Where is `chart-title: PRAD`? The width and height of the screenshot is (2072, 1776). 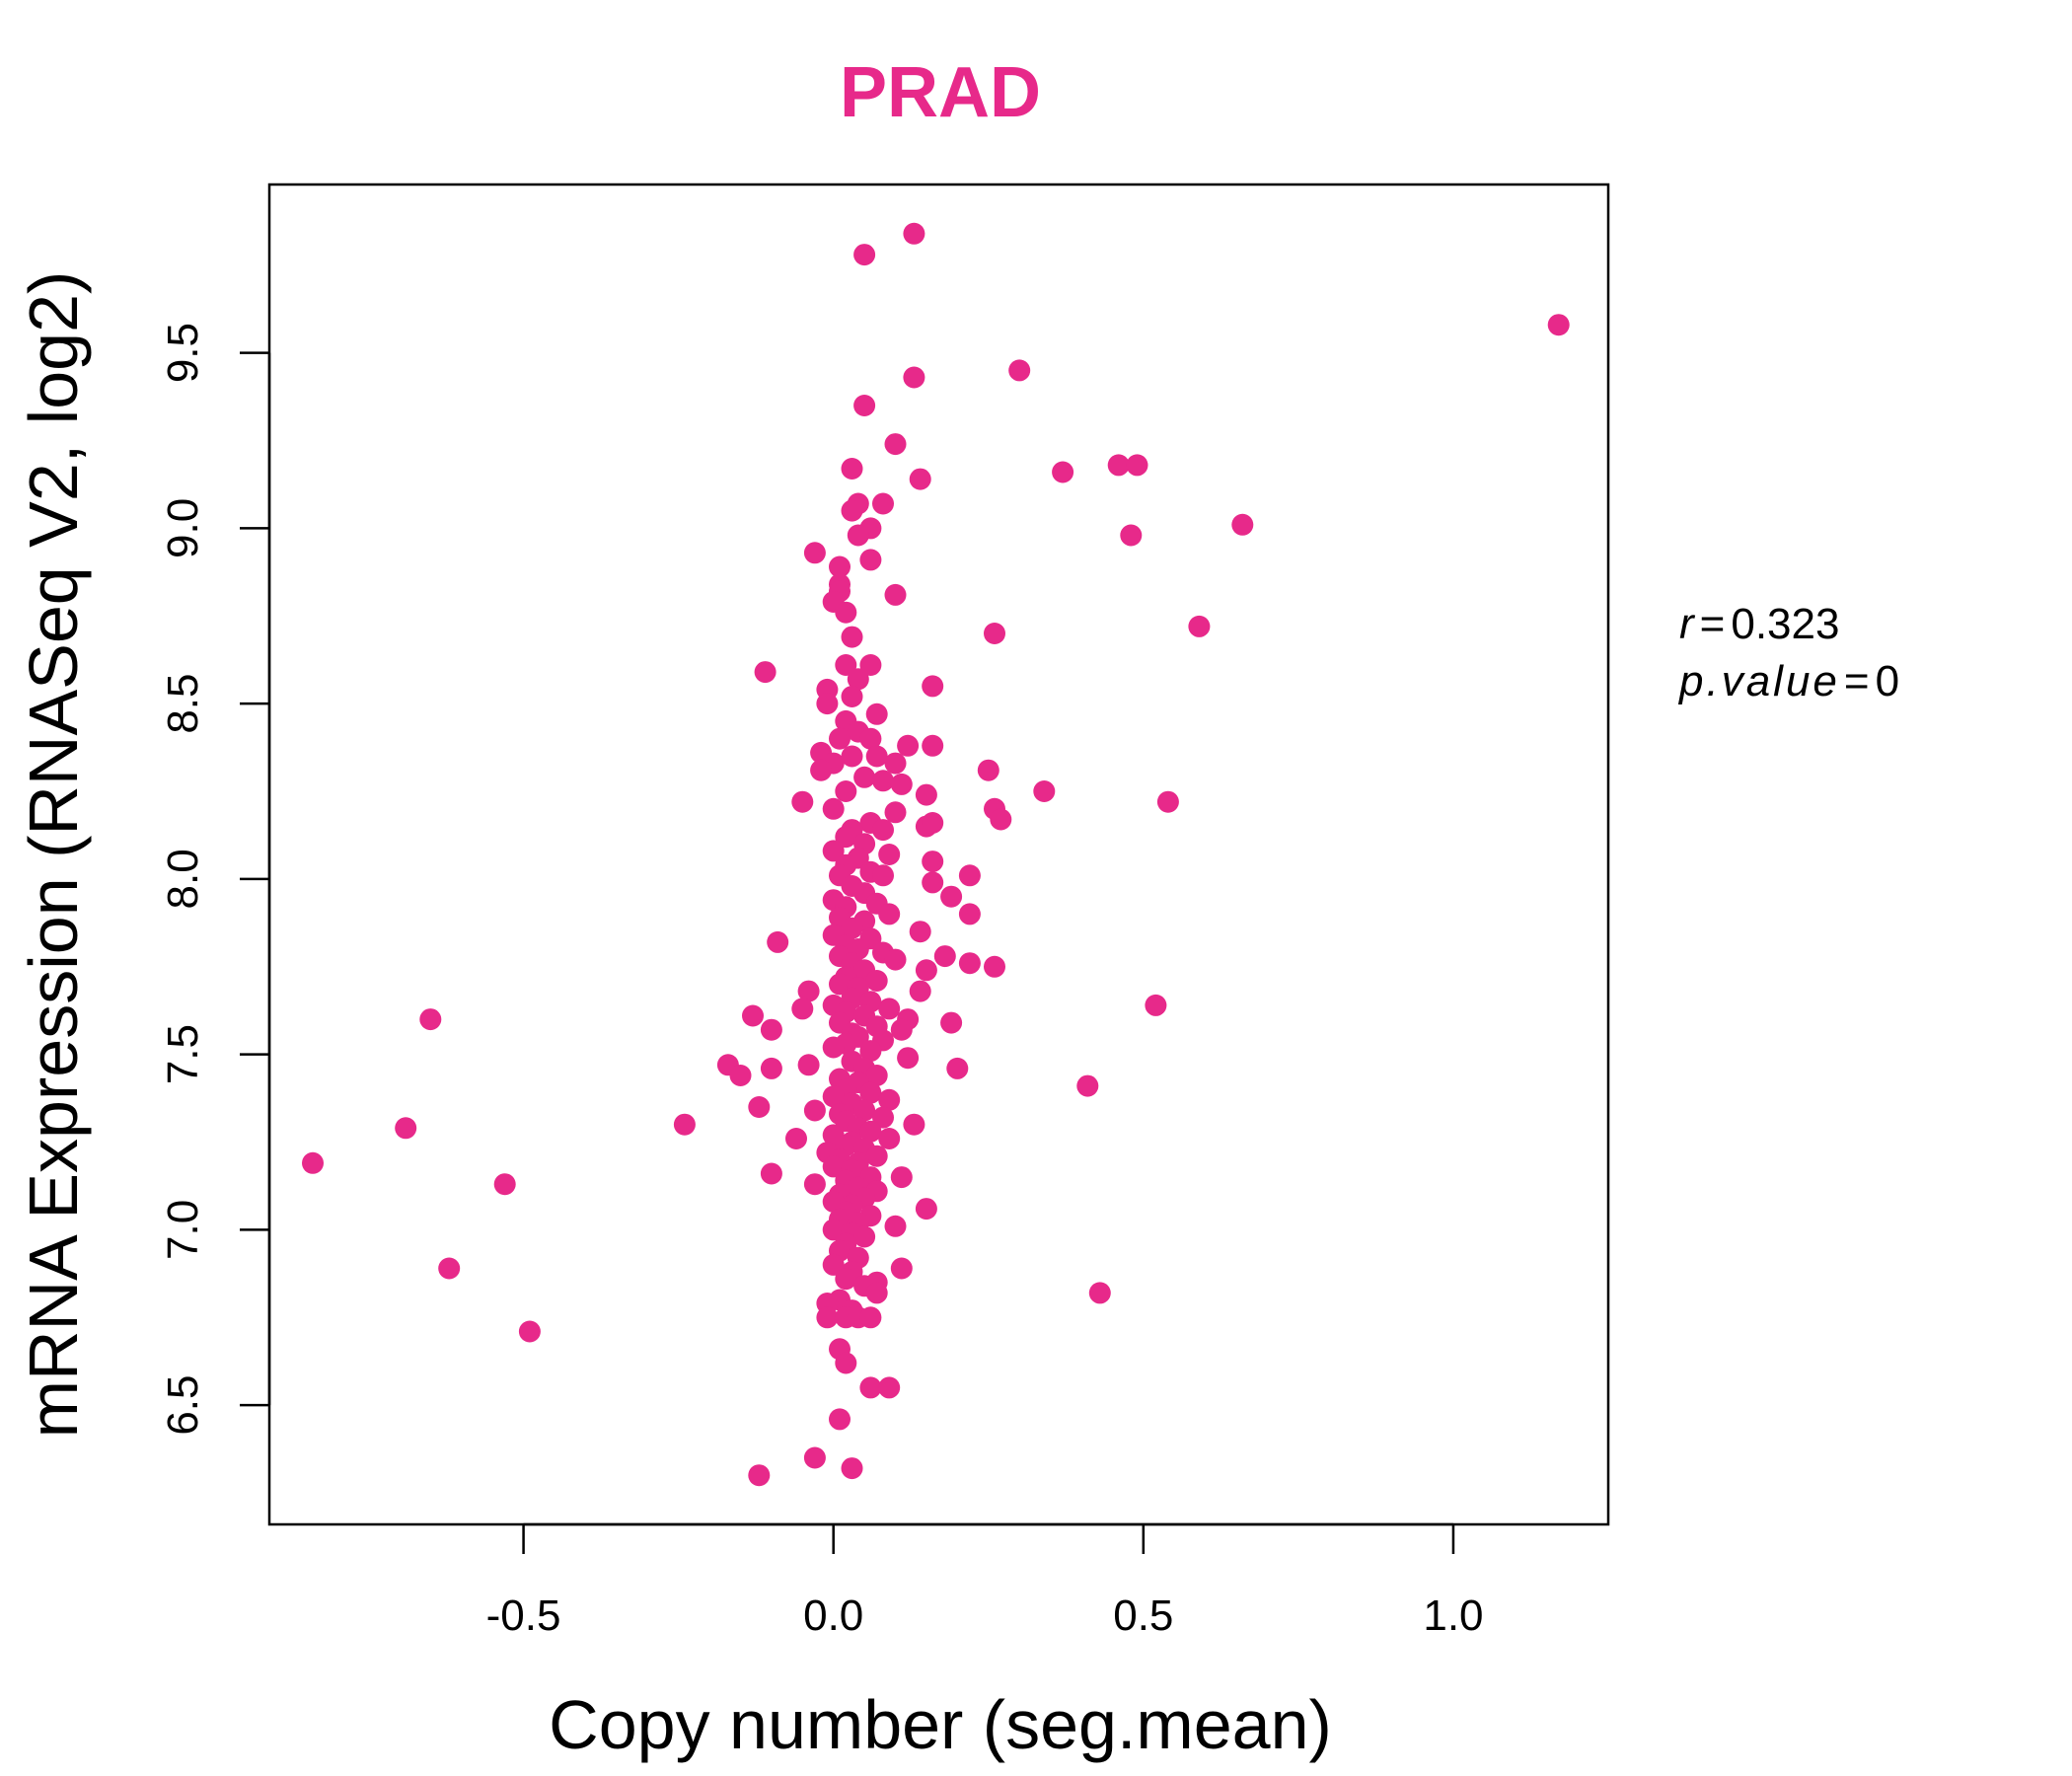 chart-title: PRAD is located at coordinates (941, 93).